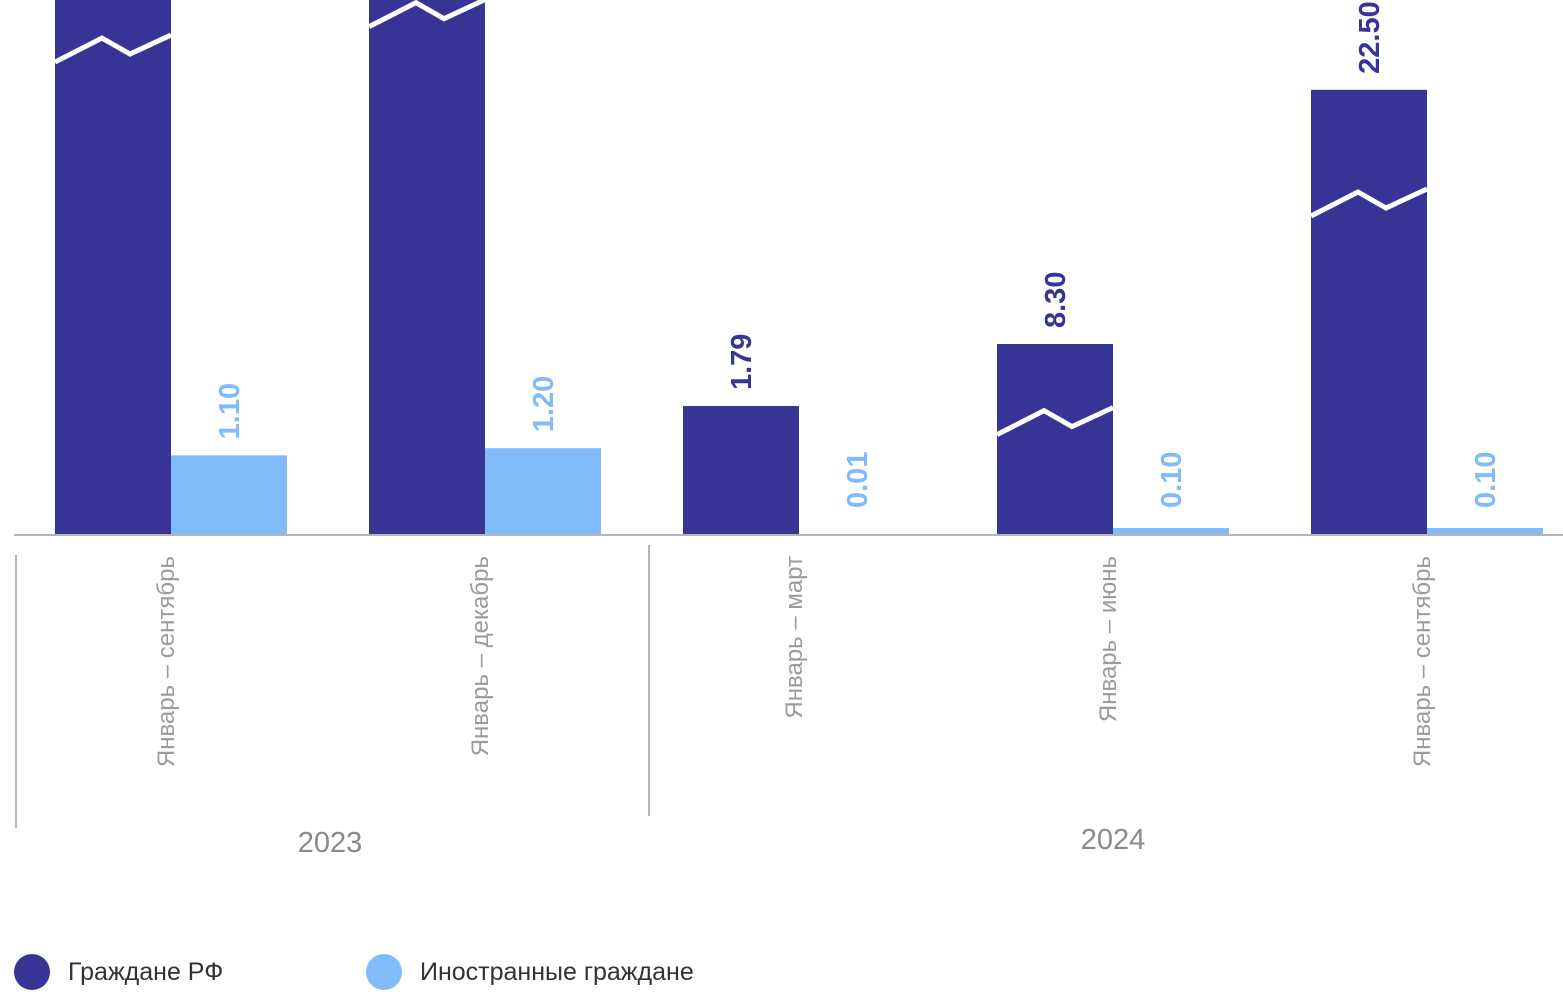 The image size is (1563, 992). I want to click on category-label-2: Январь – март, so click(794, 637).